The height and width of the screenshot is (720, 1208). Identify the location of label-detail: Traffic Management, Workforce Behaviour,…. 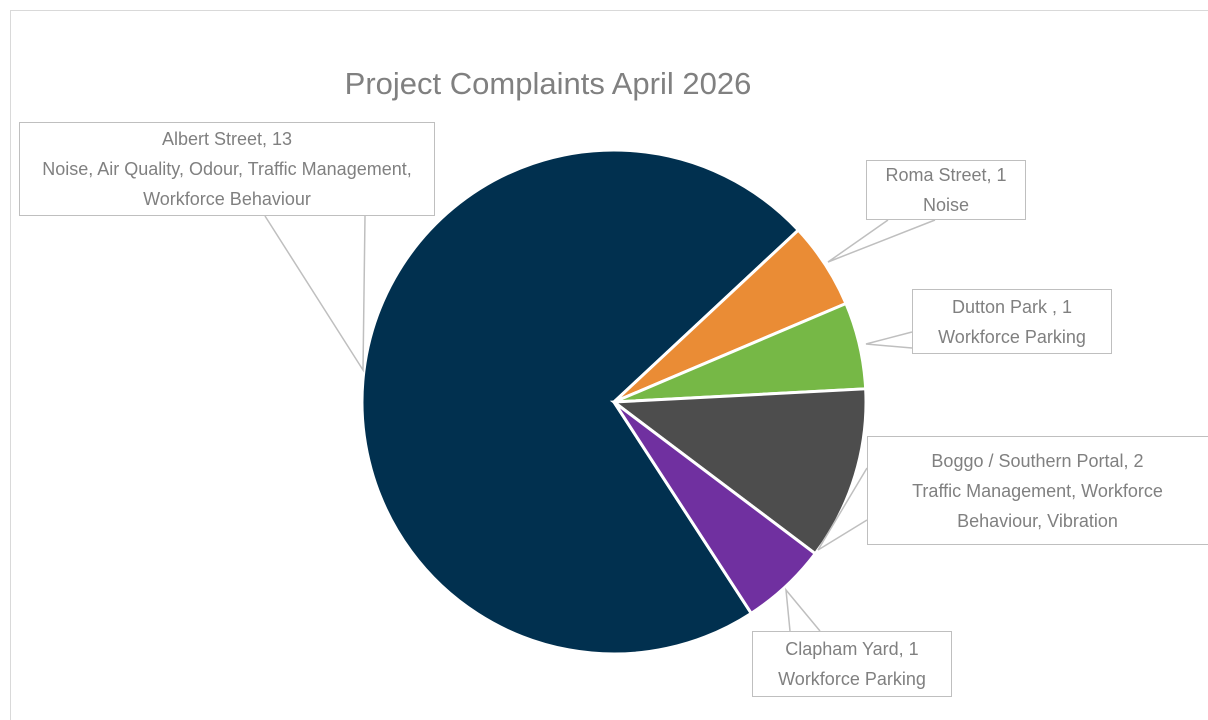
(1037, 505).